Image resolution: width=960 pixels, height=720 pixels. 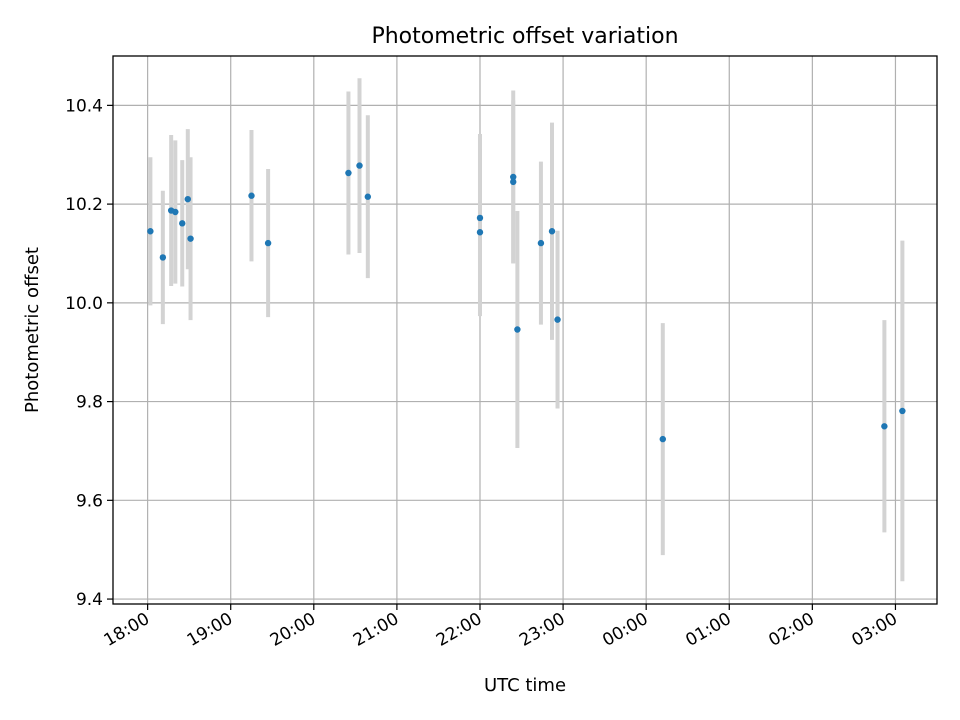 I want to click on y-tick-label: 9.4, so click(x=89, y=600).